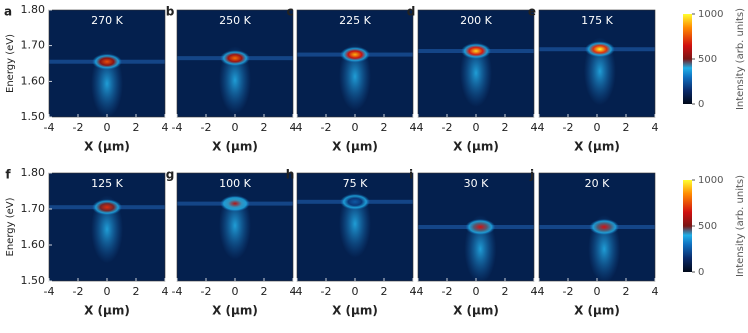 Image resolution: width=748 pixels, height=333 pixels. Describe the element at coordinates (289, 12) in the screenshot. I see `panel-label: c` at that location.